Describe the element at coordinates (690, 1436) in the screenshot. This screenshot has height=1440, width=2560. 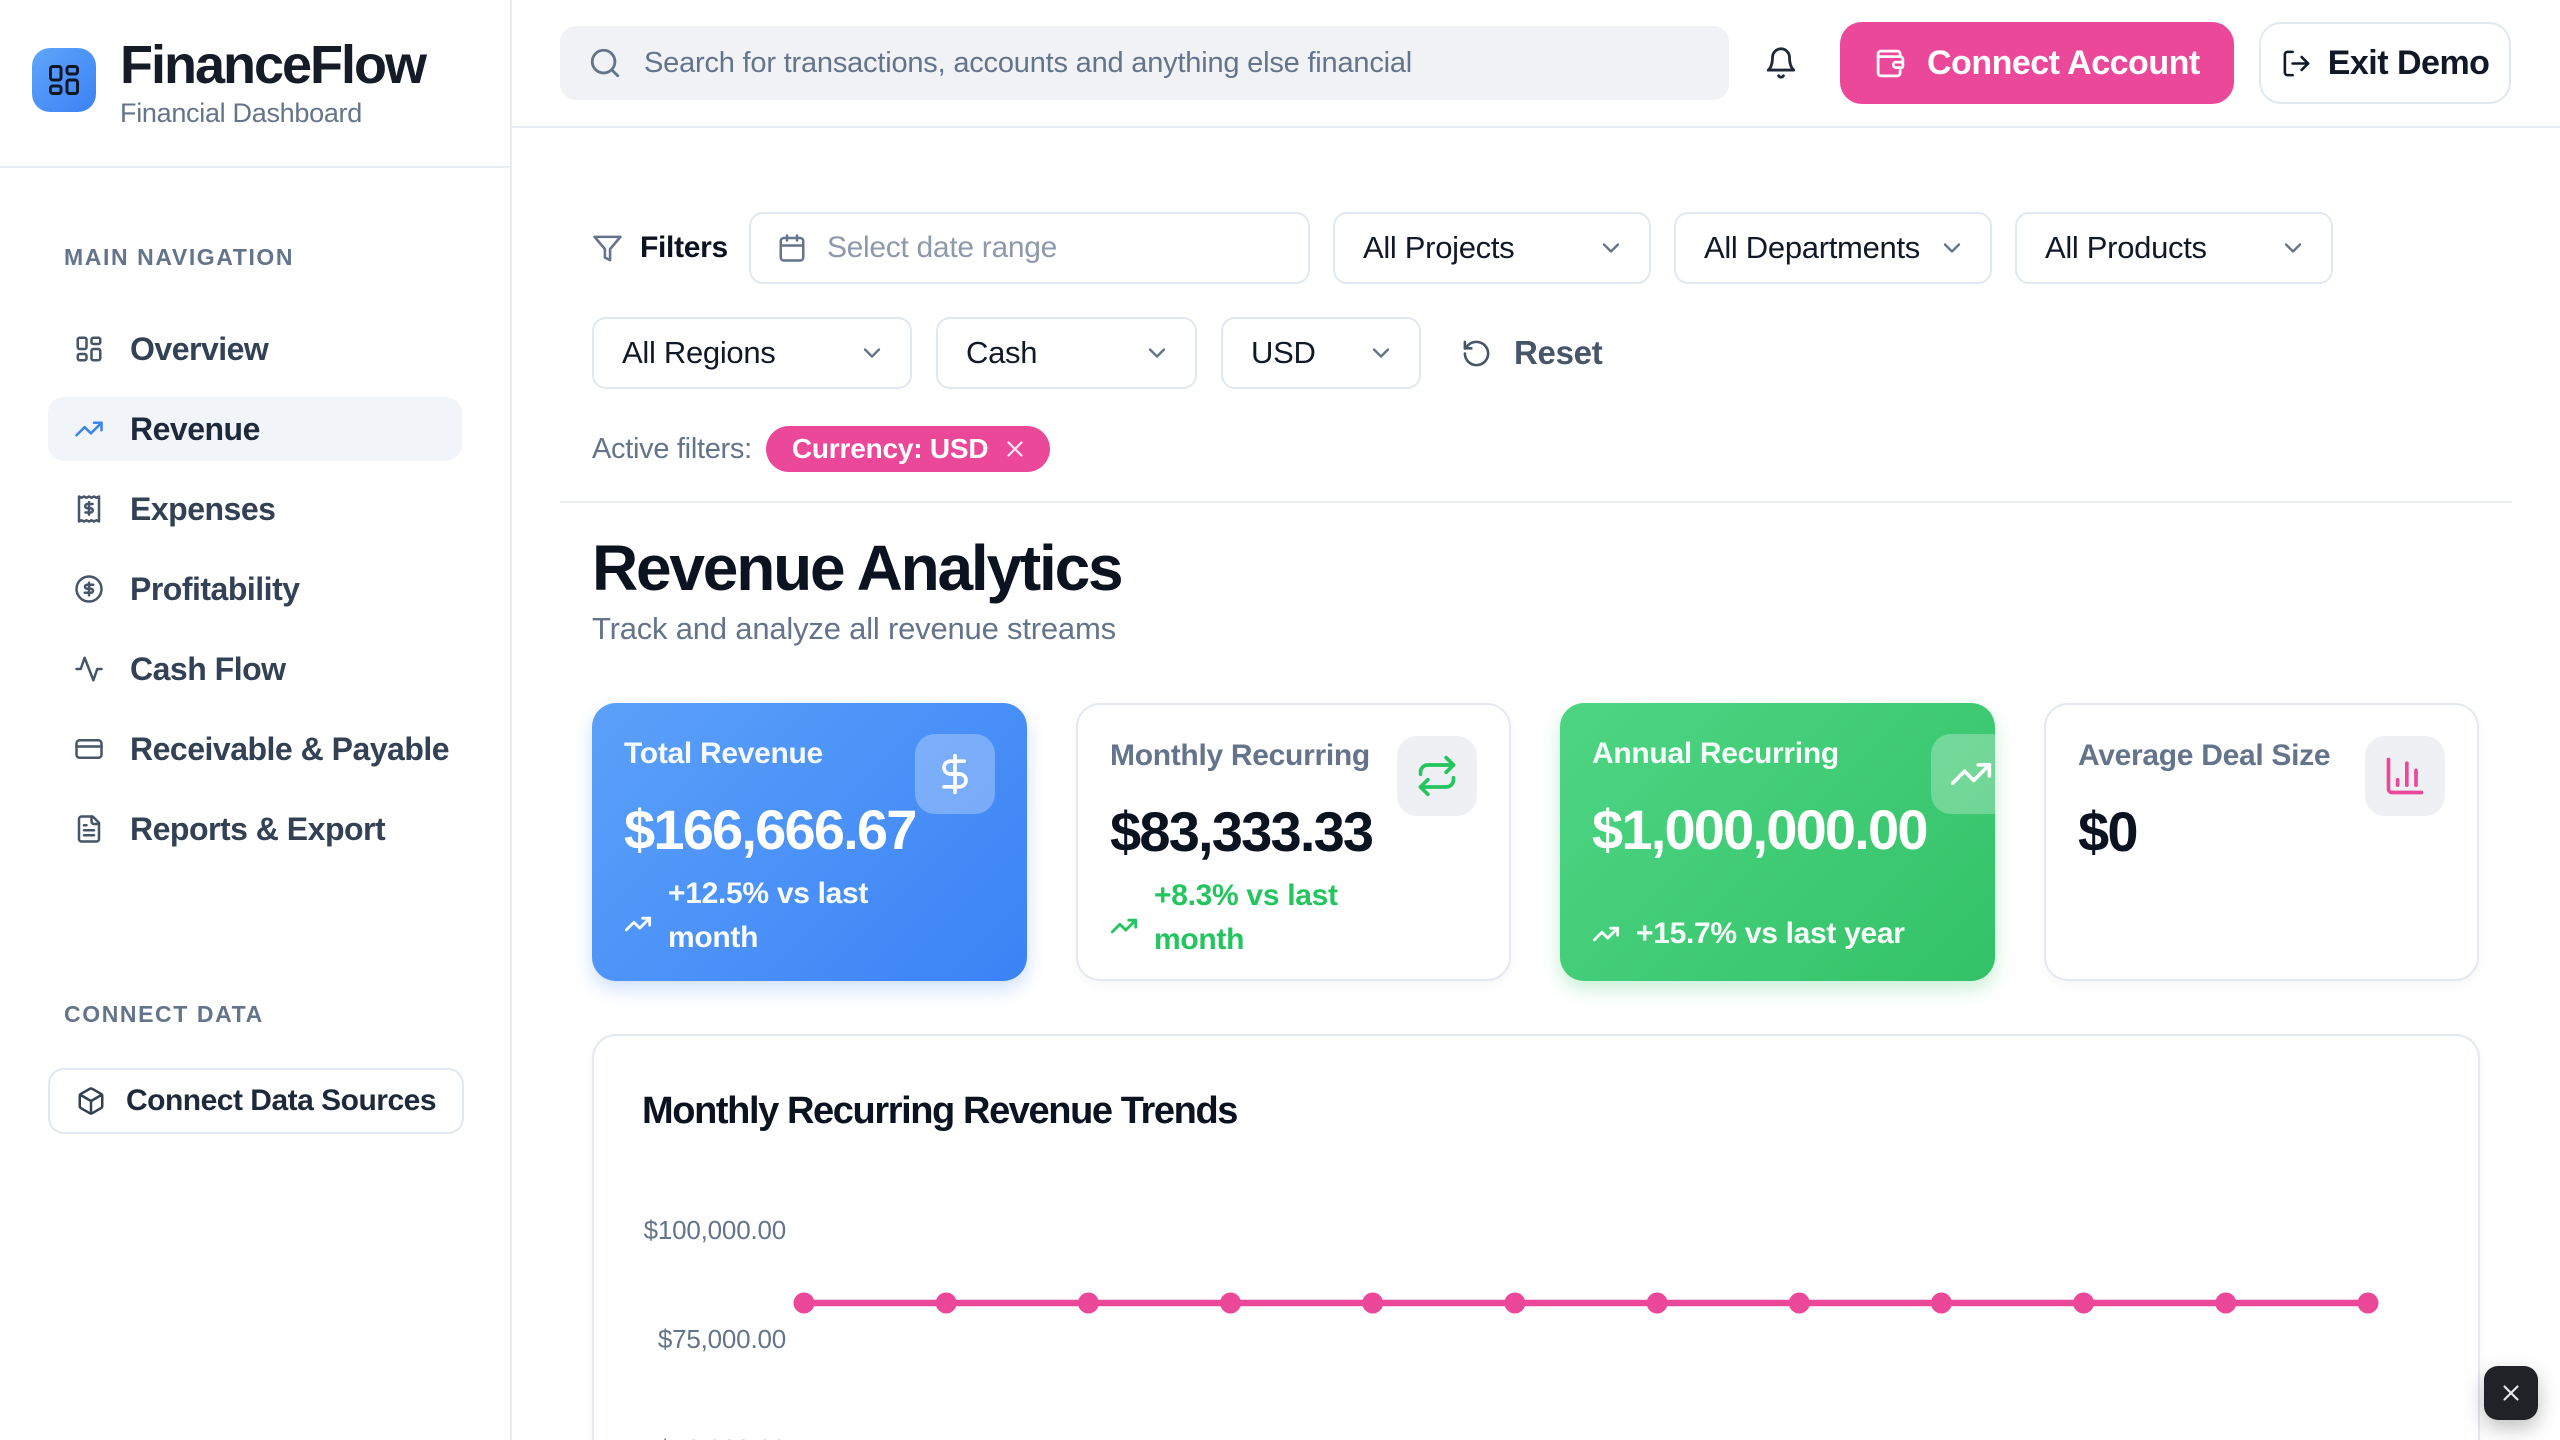
I see `chart-y-tick-label: $50,000.00` at that location.